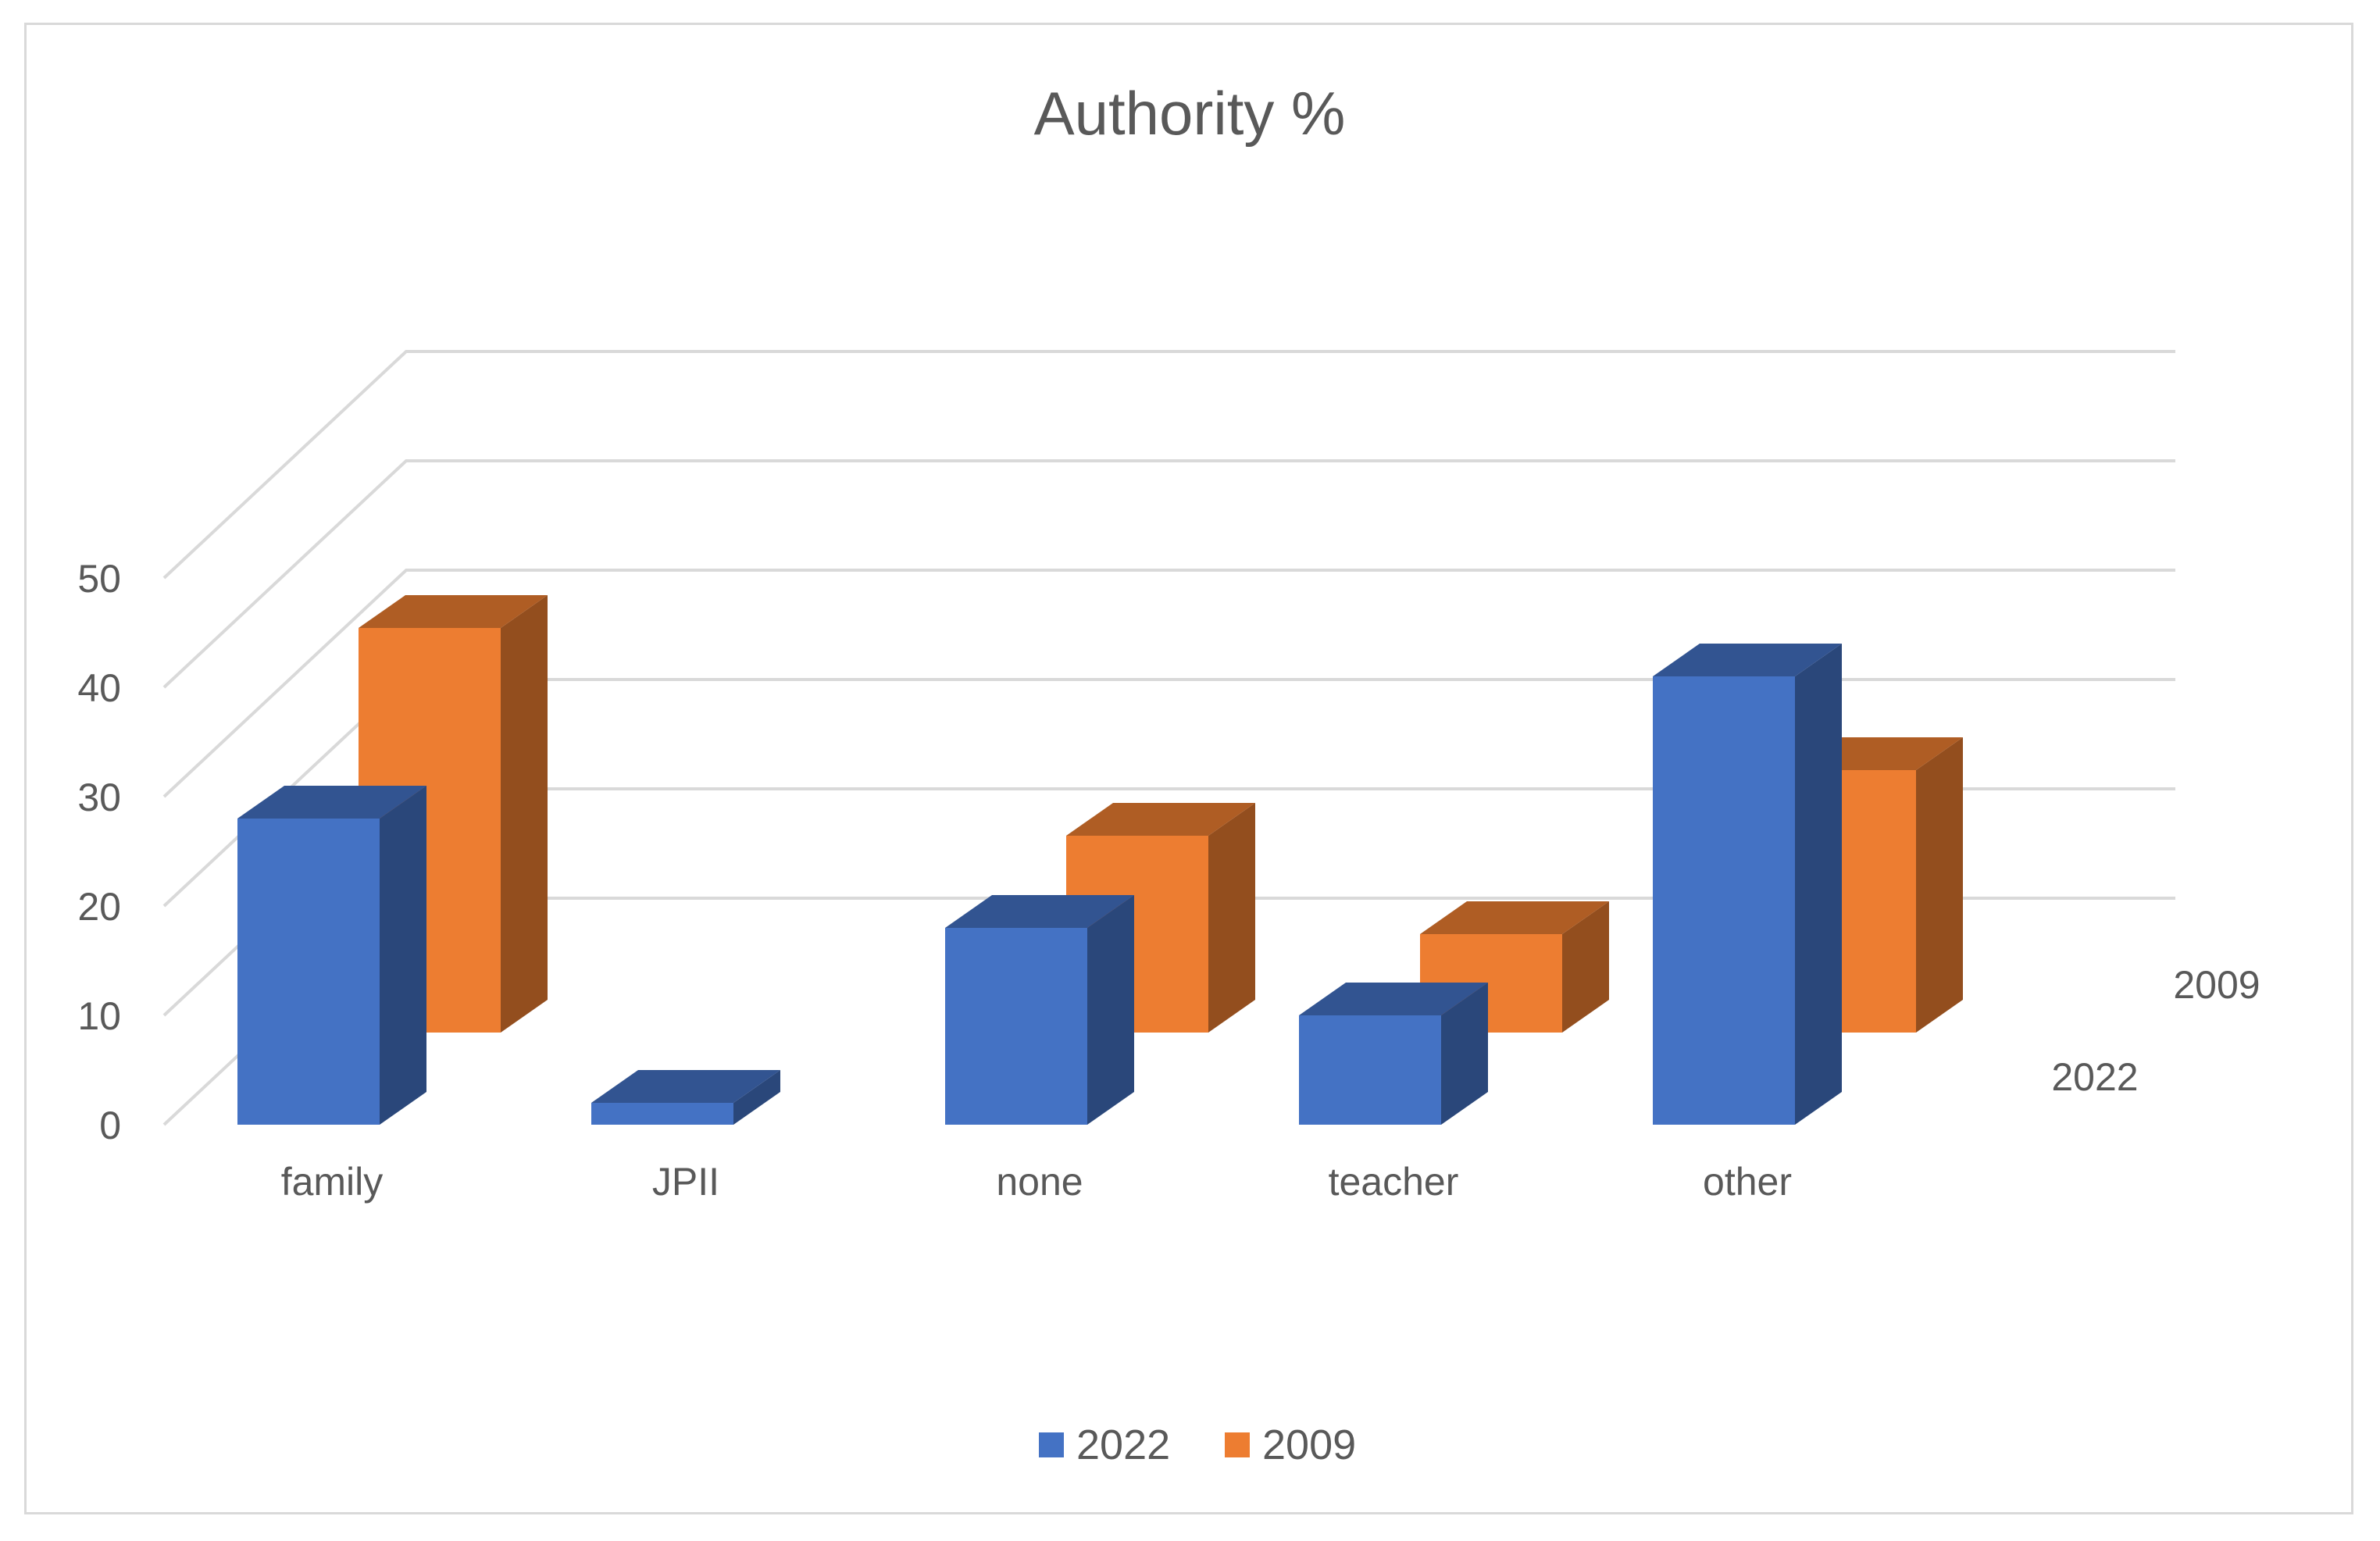 The width and height of the screenshot is (2380, 1541). Describe the element at coordinates (1818, 884) in the screenshot. I see `bar-2022-other-side` at that location.